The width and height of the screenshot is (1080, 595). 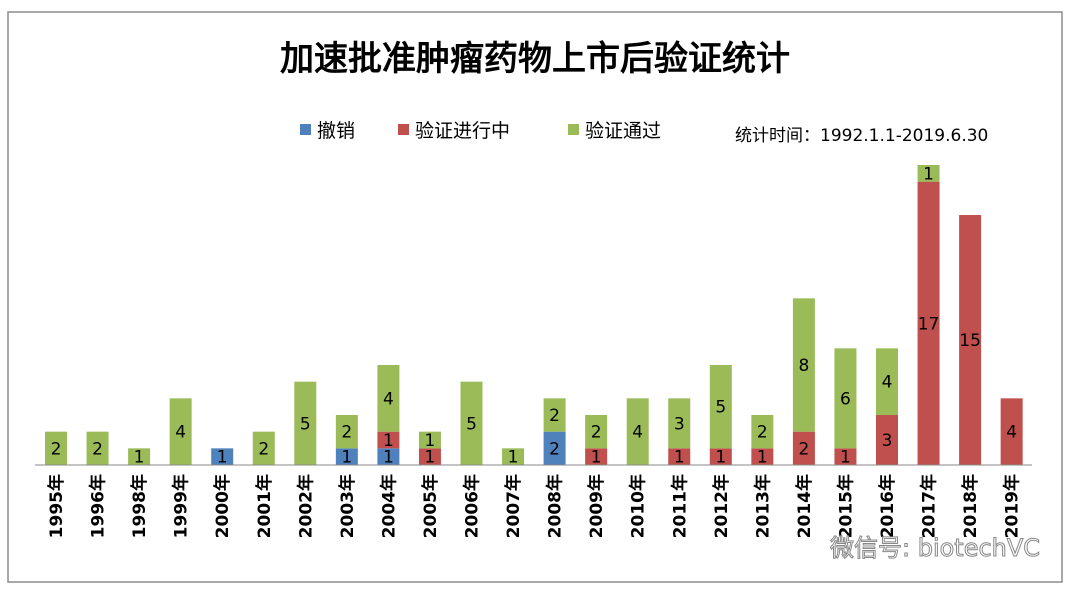 I want to click on x-tick-label: 2018年, so click(x=970, y=506).